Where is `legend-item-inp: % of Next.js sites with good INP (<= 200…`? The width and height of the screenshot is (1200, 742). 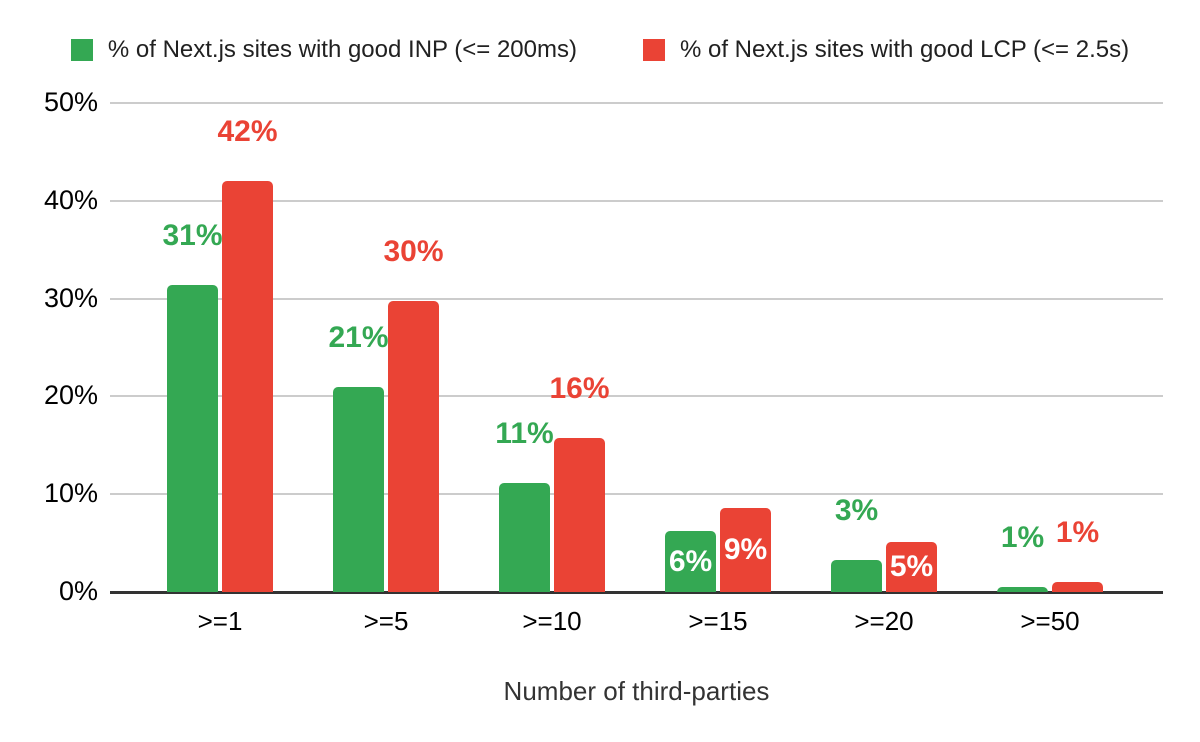 legend-item-inp: % of Next.js sites with good INP (<= 200… is located at coordinates (323, 50).